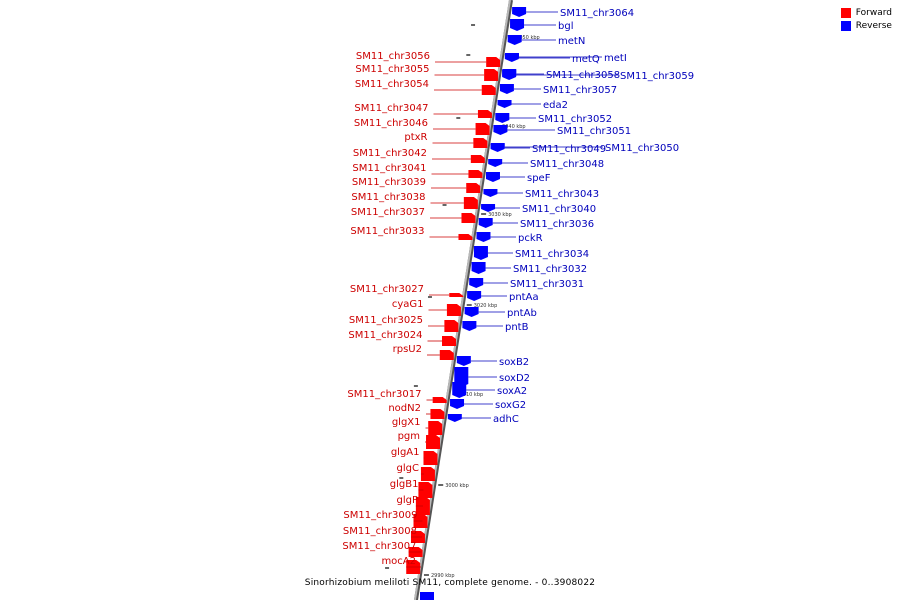 The width and height of the screenshot is (900, 600). What do you see at coordinates (514, 378) in the screenshot?
I see `label-soxD2: soxD2` at bounding box center [514, 378].